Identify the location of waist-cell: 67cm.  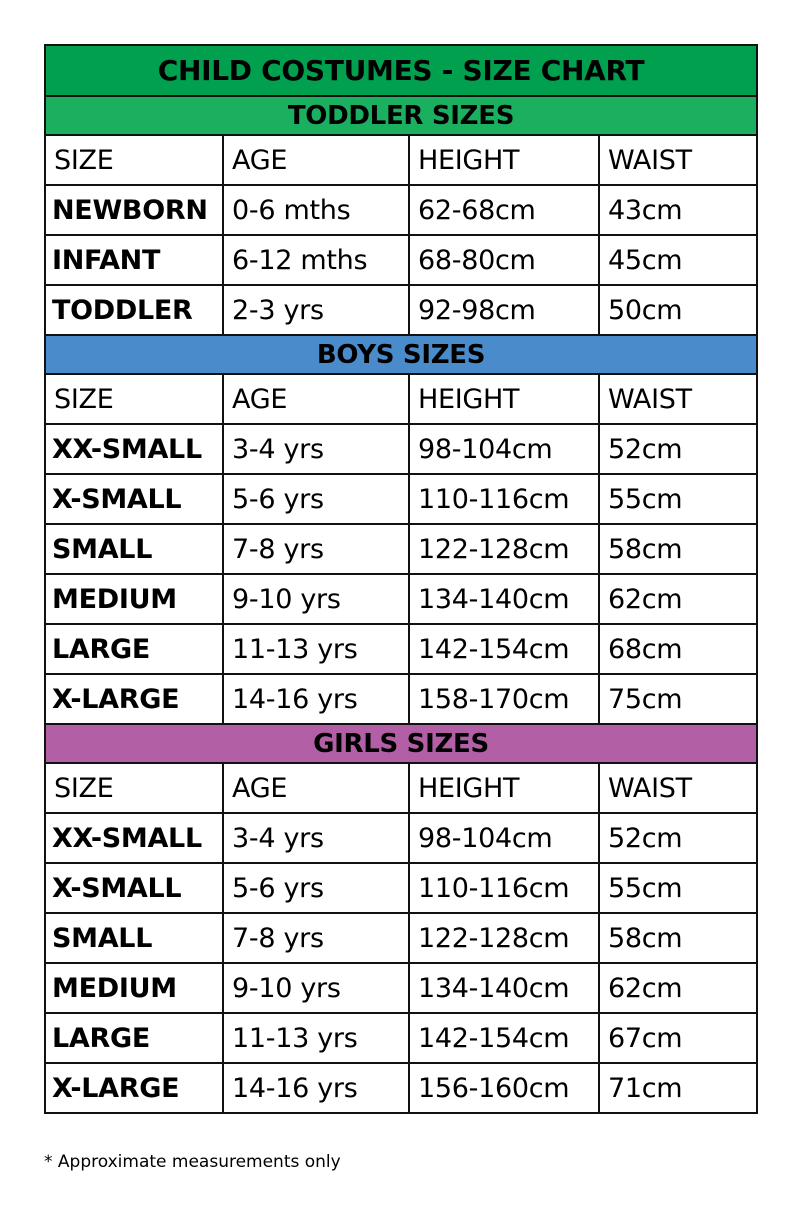
(678, 1038).